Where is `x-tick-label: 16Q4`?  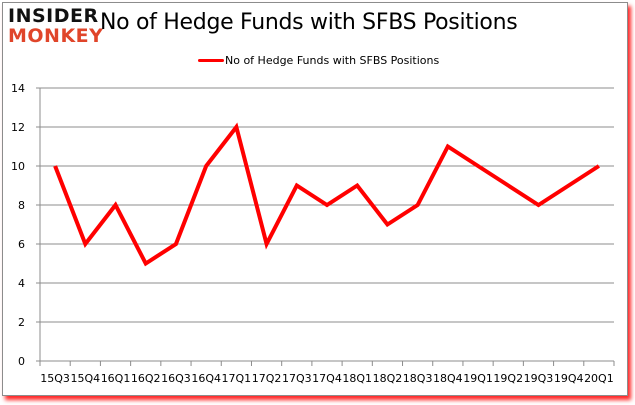 x-tick-label: 16Q4 is located at coordinates (206, 378).